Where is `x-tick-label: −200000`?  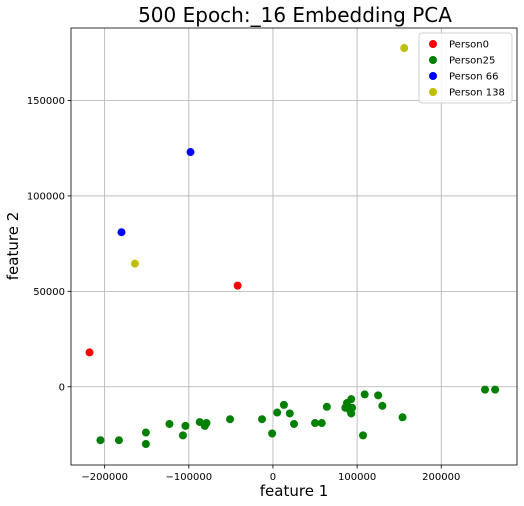 x-tick-label: −200000 is located at coordinates (104, 477).